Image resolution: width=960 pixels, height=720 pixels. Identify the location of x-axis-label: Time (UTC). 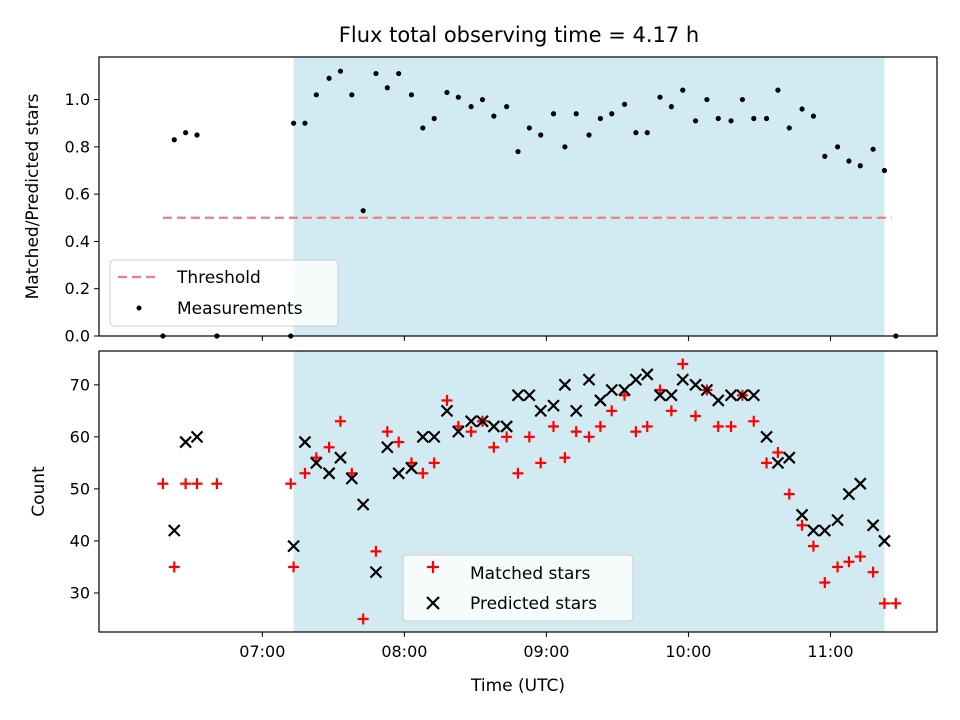
(517, 686).